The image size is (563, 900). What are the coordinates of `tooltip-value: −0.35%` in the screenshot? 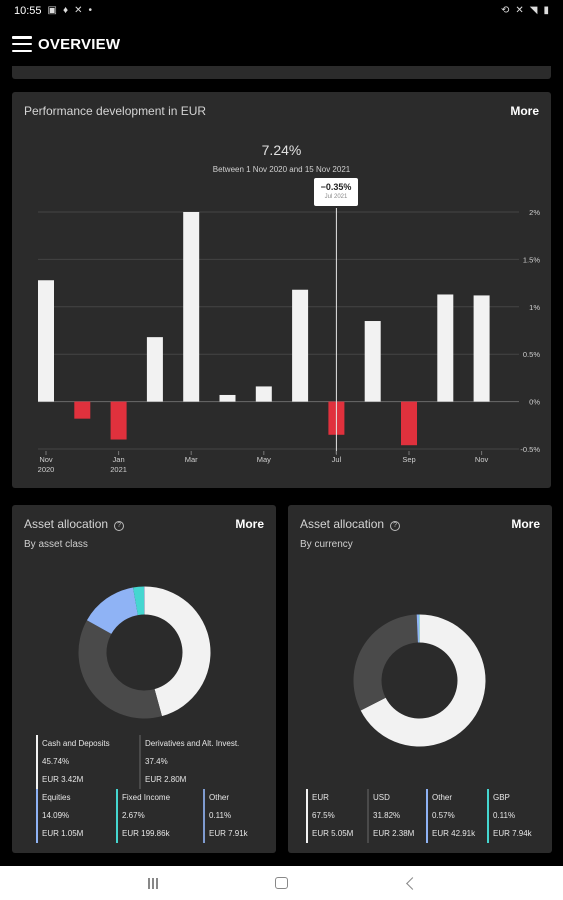 It's located at (336, 187).